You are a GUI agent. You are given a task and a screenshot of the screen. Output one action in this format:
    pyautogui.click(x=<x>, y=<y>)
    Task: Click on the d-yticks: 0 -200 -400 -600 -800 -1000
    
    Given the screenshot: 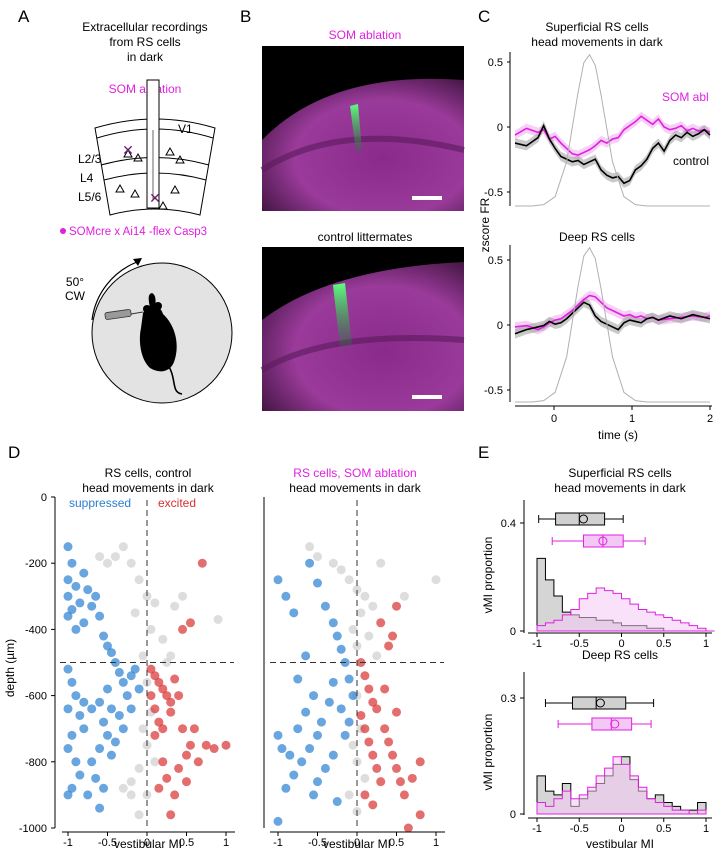 What is the action you would take?
    pyautogui.click(x=37, y=663)
    